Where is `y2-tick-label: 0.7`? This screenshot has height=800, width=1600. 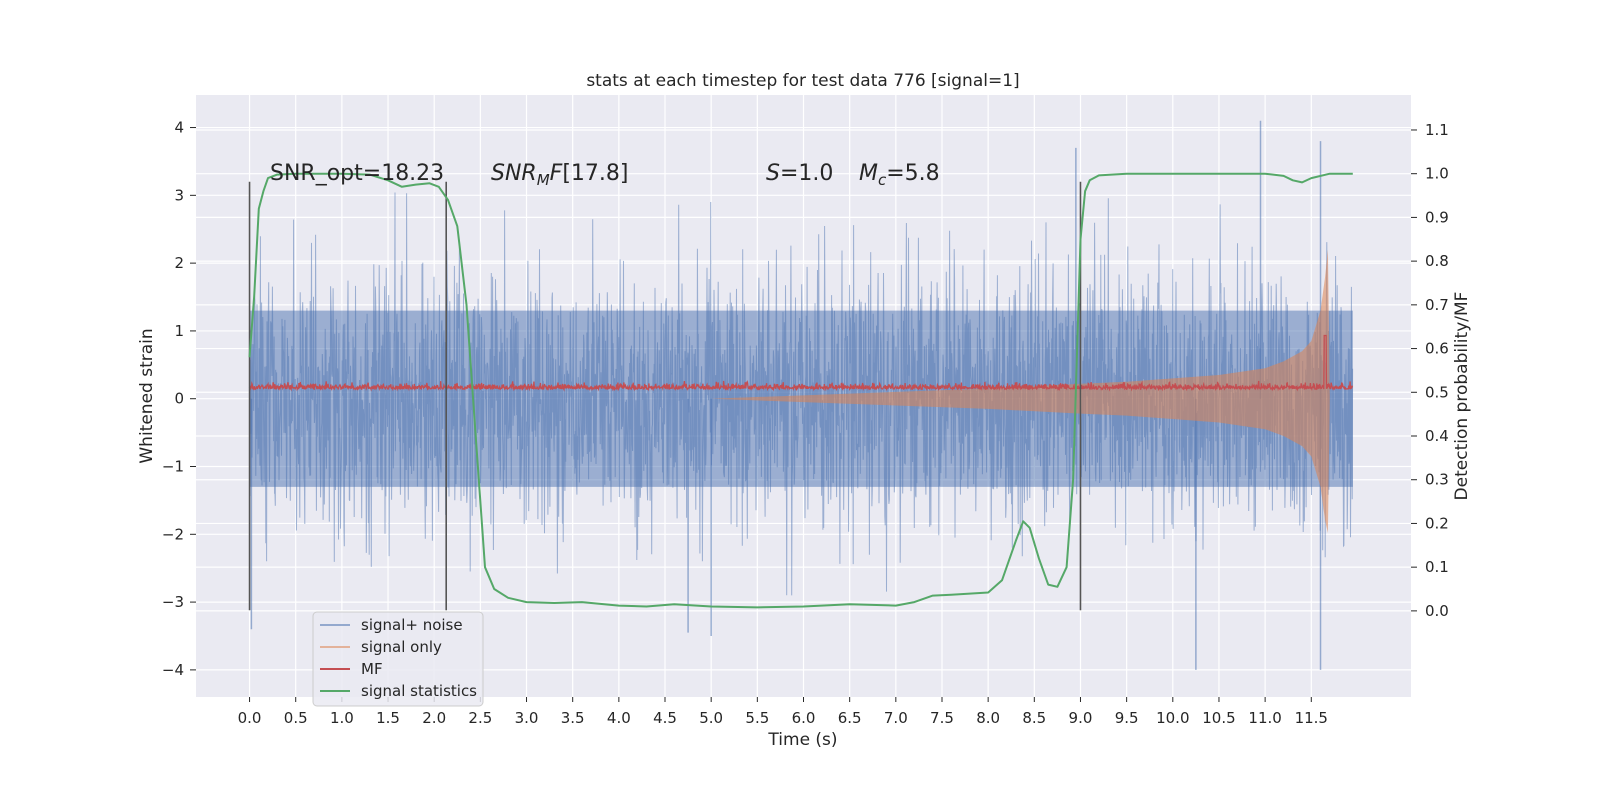 y2-tick-label: 0.7 is located at coordinates (1437, 305).